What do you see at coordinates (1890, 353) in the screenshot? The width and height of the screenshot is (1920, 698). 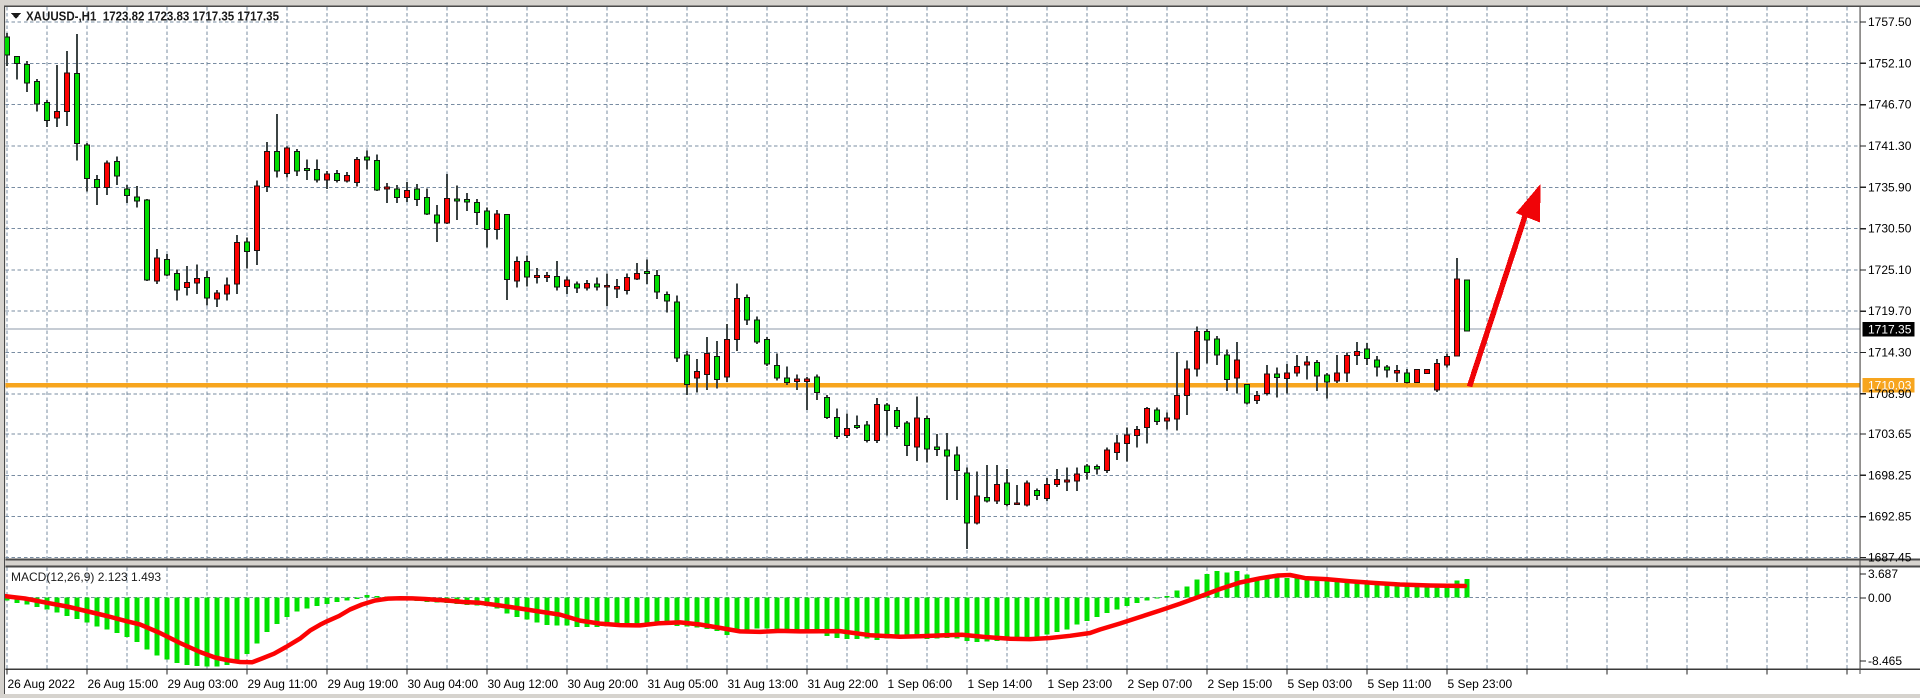 I see `svg-text: 1714.30` at bounding box center [1890, 353].